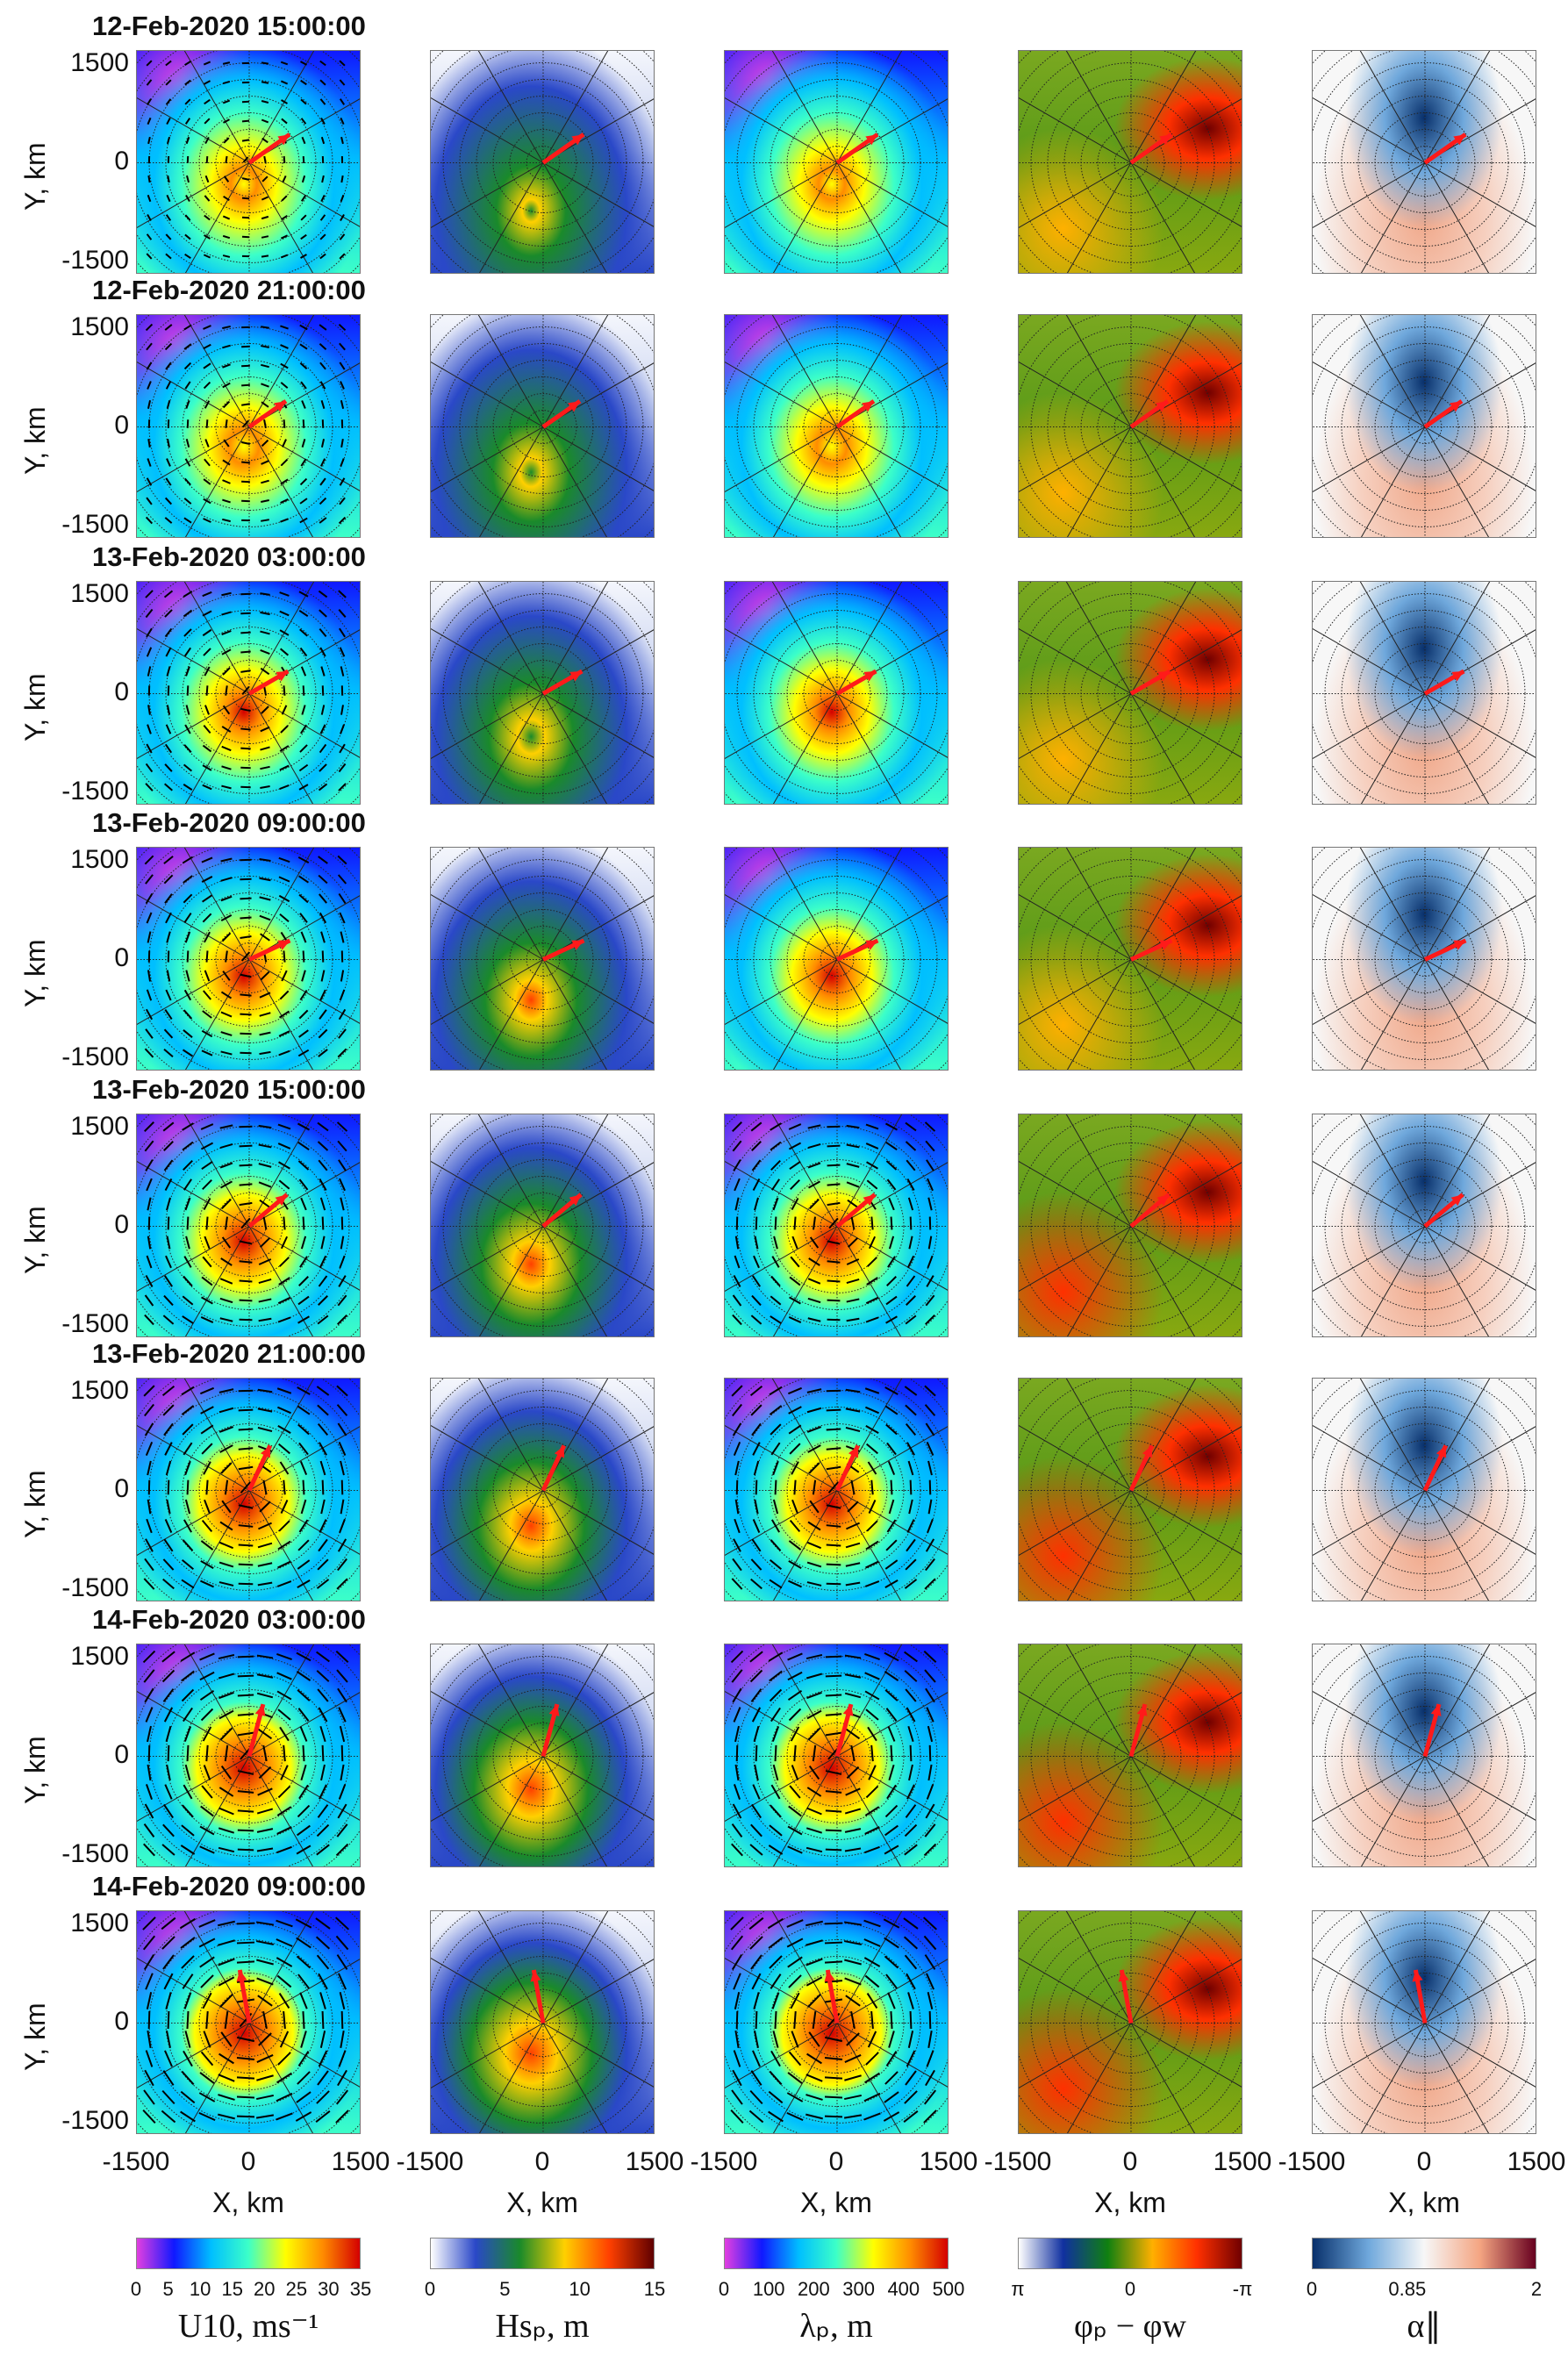 The image size is (1568, 2371). Describe the element at coordinates (1130, 2326) in the screenshot. I see `colorbar-label: φₚ − φw` at that location.